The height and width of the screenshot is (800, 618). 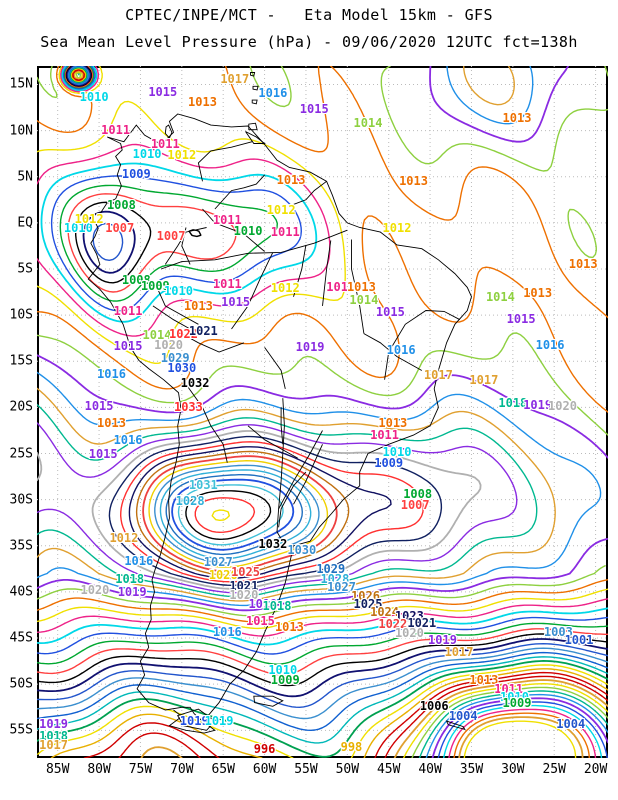 What do you see at coordinates (21, 315) in the screenshot?
I see `y-axis-tick-label: 10S` at bounding box center [21, 315].